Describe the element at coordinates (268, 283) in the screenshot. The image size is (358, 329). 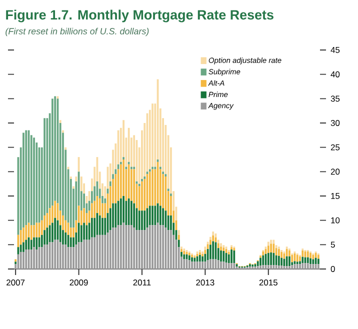
I see `x-tick-label: 2015` at that location.